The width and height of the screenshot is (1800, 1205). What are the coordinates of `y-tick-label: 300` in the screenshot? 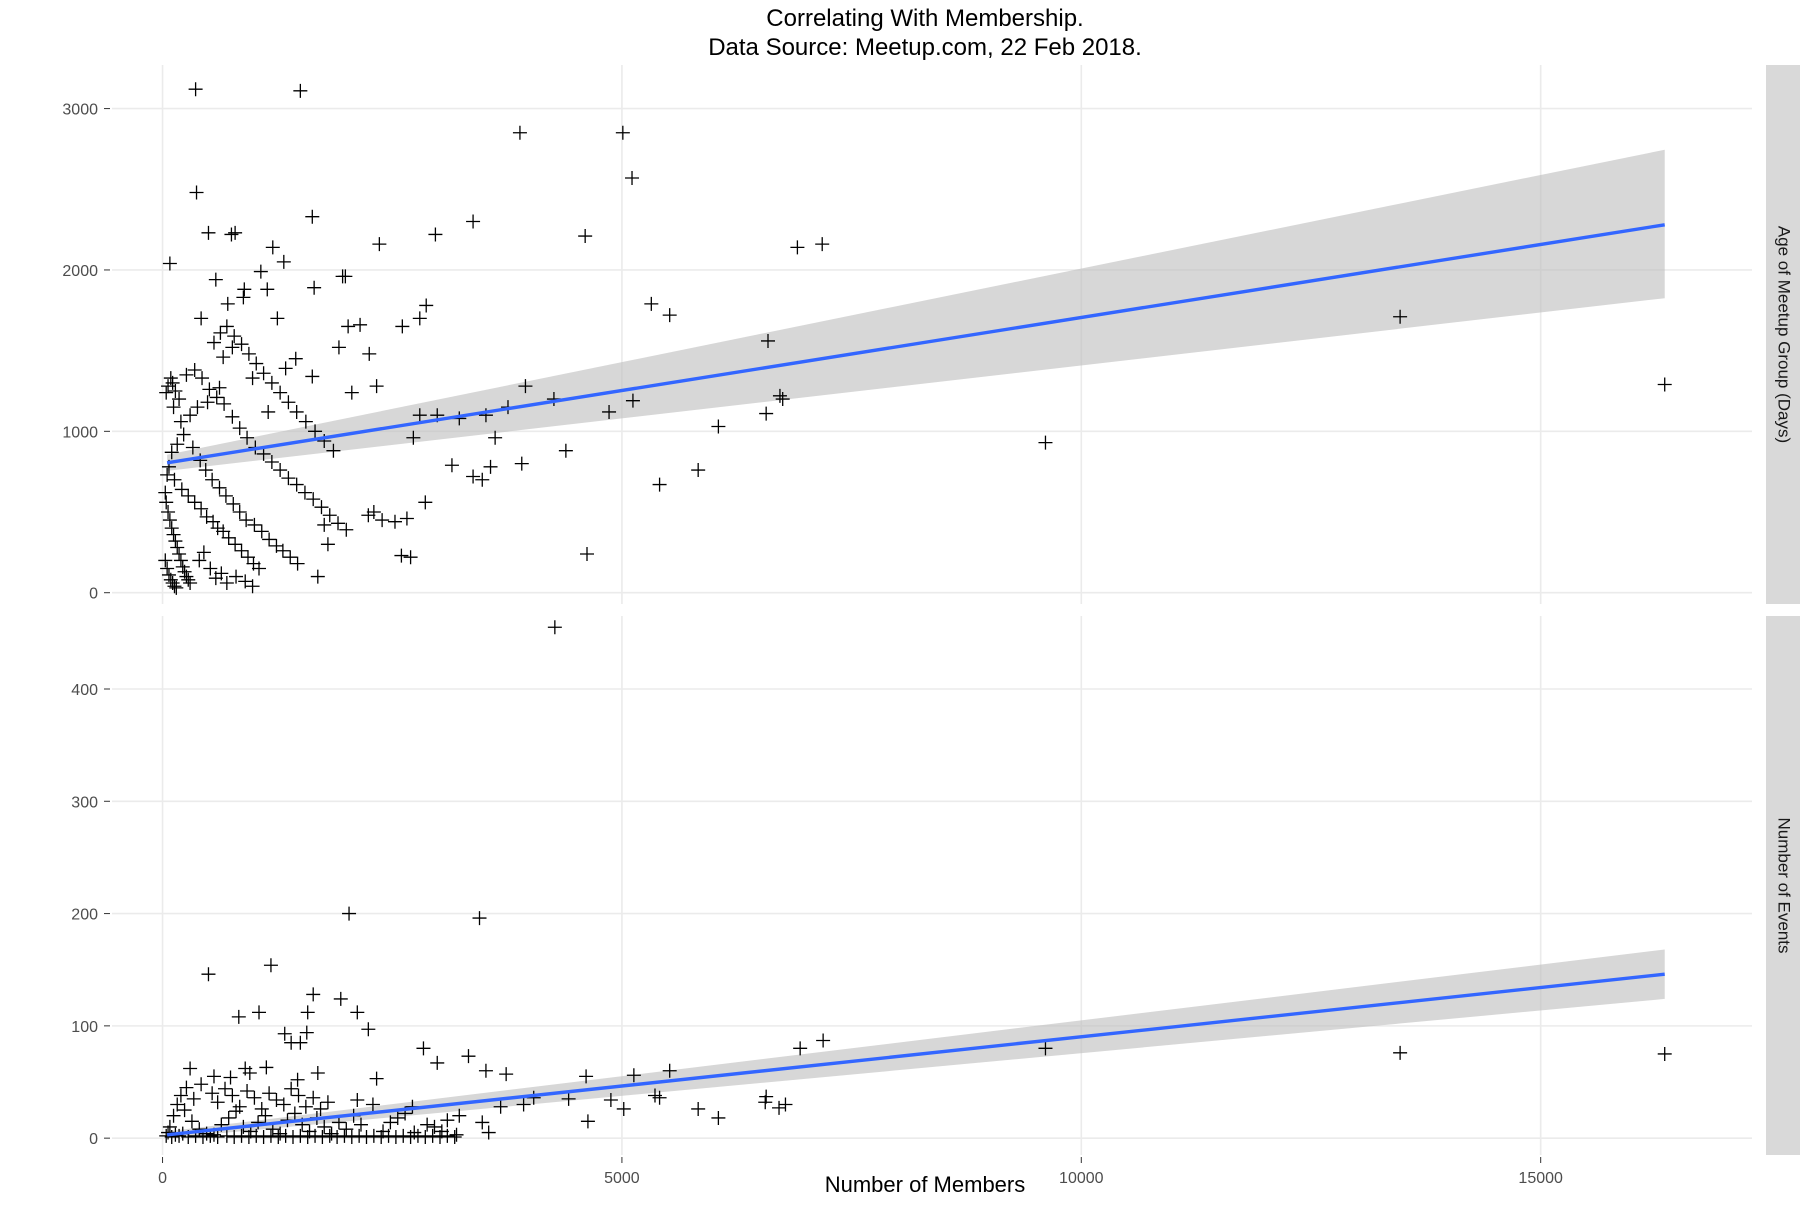 It's located at (84, 802).